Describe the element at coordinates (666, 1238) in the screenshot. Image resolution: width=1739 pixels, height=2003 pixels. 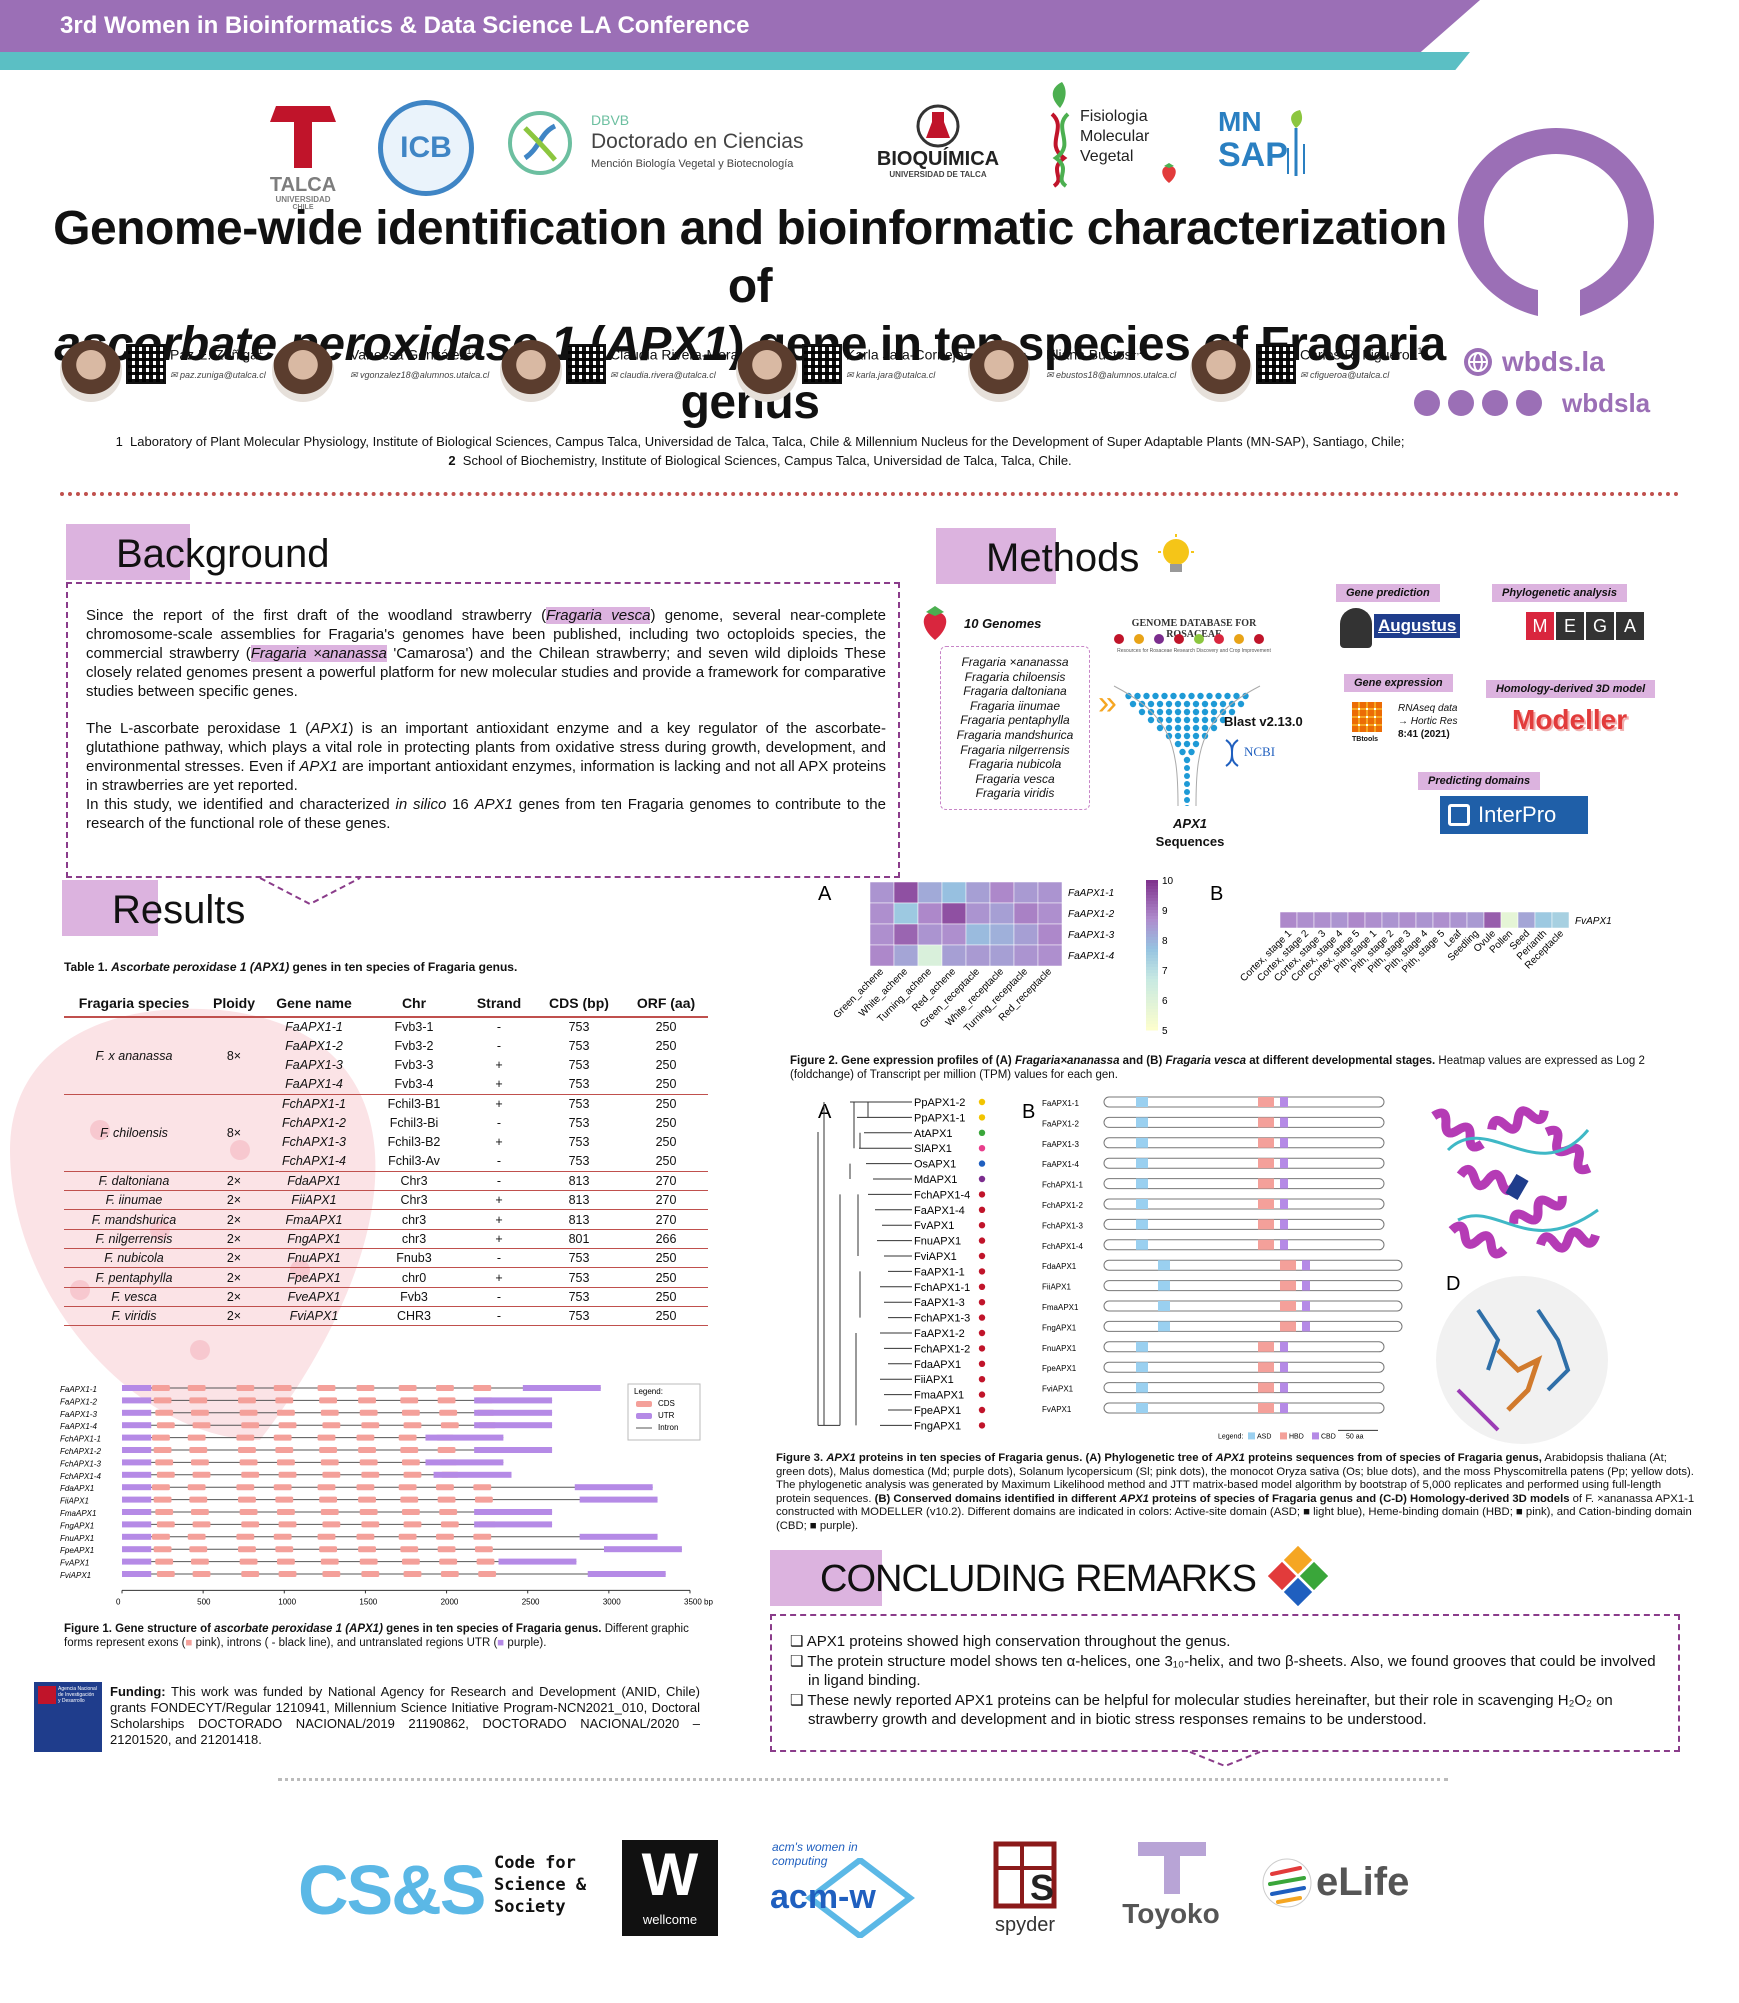
I see `table-cell: 266` at that location.